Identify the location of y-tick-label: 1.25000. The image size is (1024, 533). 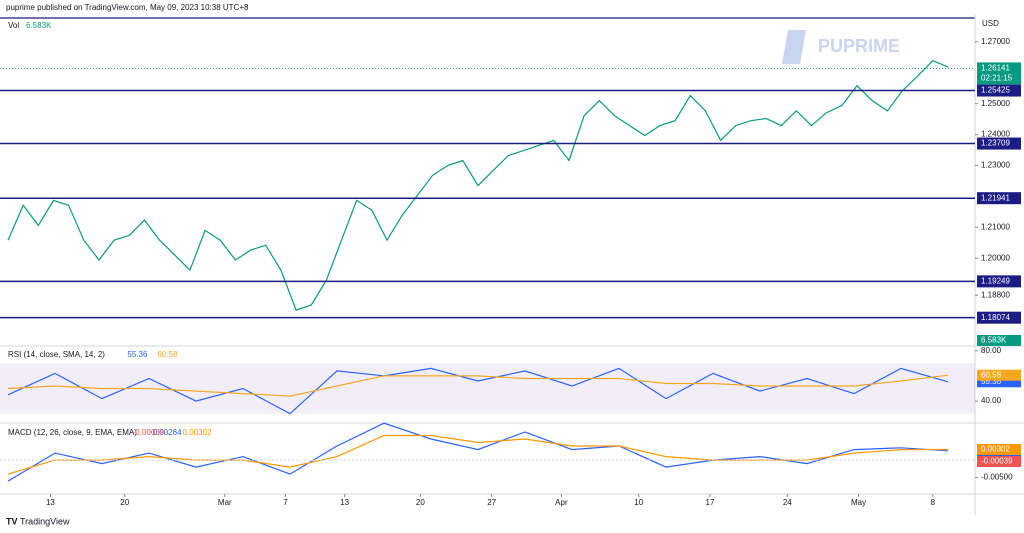
(995, 103).